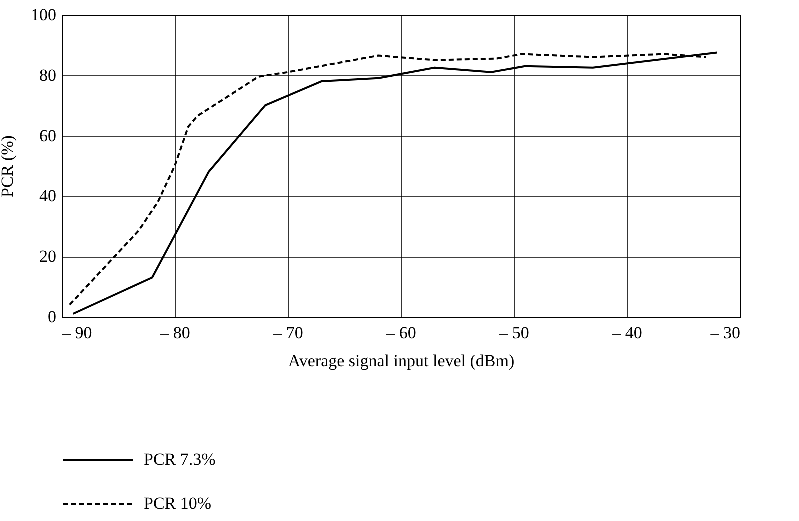 The image size is (799, 521). Describe the element at coordinates (288, 333) in the screenshot. I see `x-tick-label: – 70` at that location.